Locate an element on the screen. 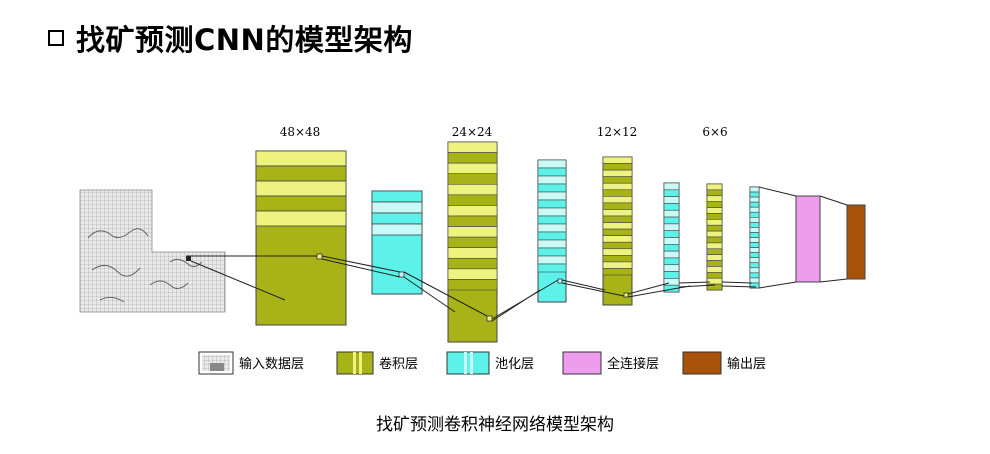 The width and height of the screenshot is (990, 454). figure-caption: 找矿预测卷积神经网络模型架构 is located at coordinates (495, 425).